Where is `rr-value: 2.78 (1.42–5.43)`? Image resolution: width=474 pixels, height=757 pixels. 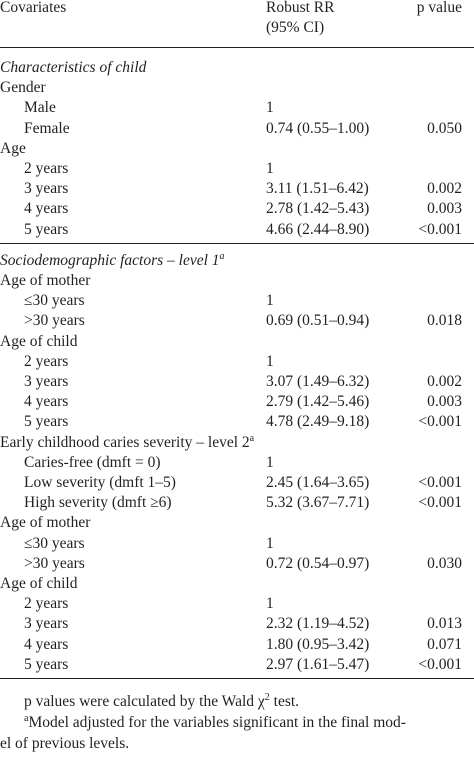
rr-value: 2.78 (1.42–5.43) is located at coordinates (318, 209).